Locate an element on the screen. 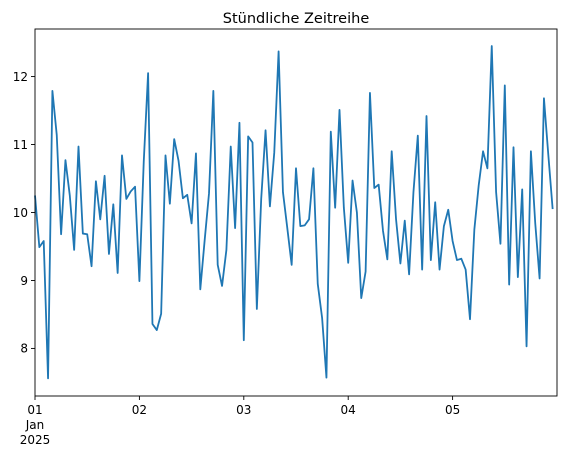 The width and height of the screenshot is (566, 461). y-tick-label: 12 is located at coordinates (20, 77).